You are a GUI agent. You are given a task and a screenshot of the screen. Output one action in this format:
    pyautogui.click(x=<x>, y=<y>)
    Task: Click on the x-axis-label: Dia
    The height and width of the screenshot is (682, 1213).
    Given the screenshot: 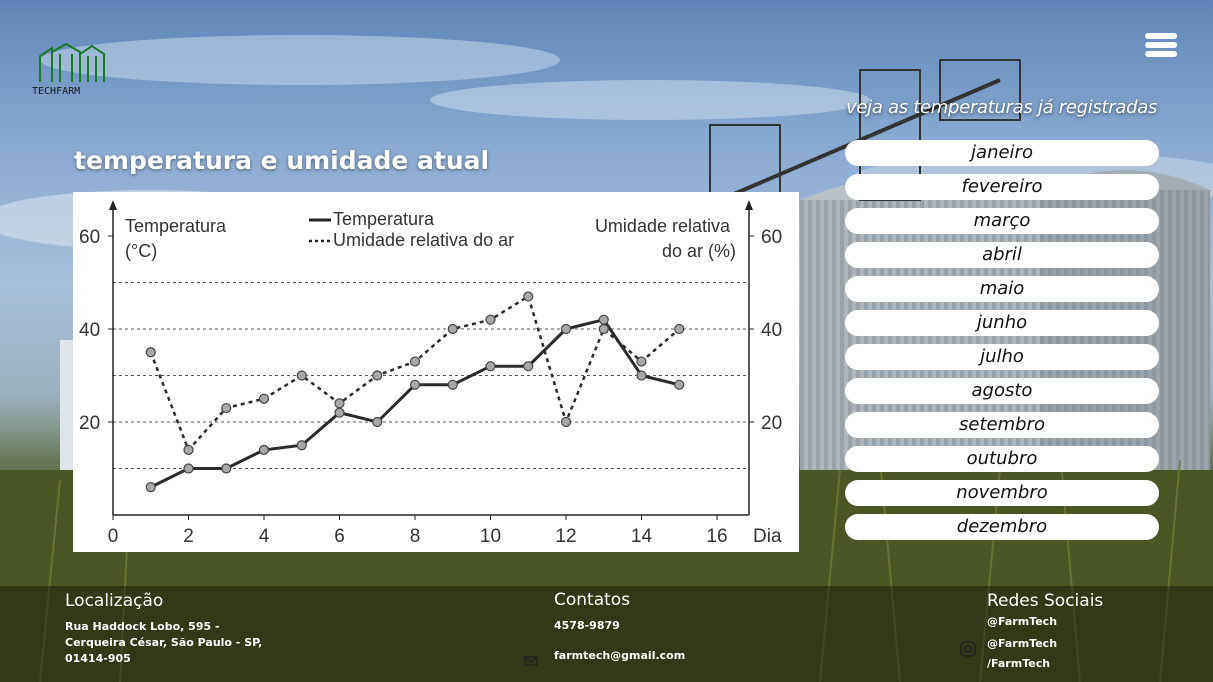 What is the action you would take?
    pyautogui.click(x=767, y=536)
    